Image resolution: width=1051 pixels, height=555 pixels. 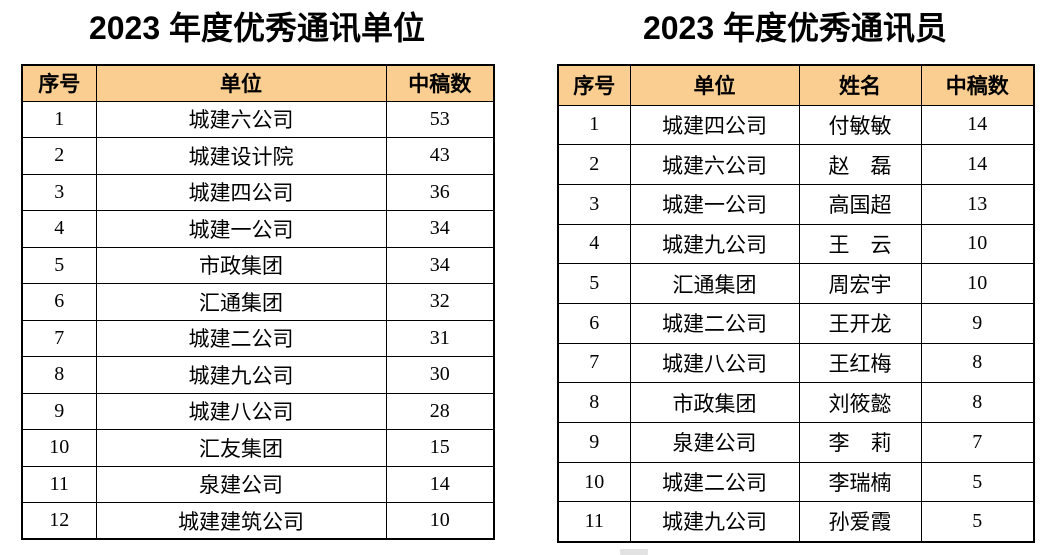 What do you see at coordinates (440, 119) in the screenshot?
I see `cell-article-count: 53` at bounding box center [440, 119].